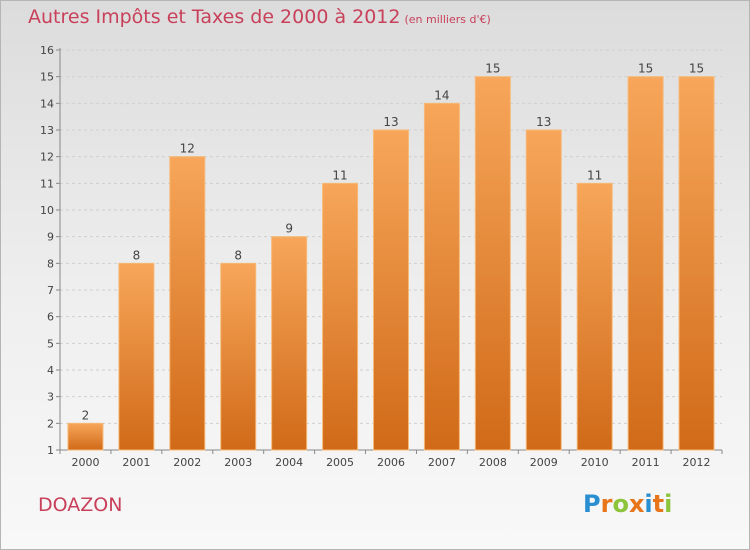  What do you see at coordinates (50, 263) in the screenshot?
I see `y-tick-label: 8` at bounding box center [50, 263].